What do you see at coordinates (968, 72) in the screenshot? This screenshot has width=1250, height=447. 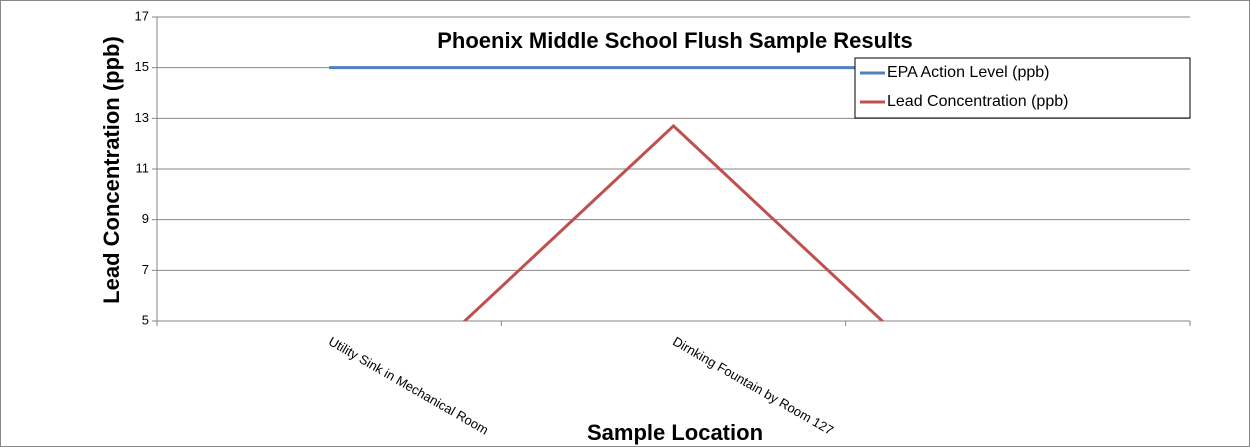 I see `legend-label: EPA Action Level (ppb)` at bounding box center [968, 72].